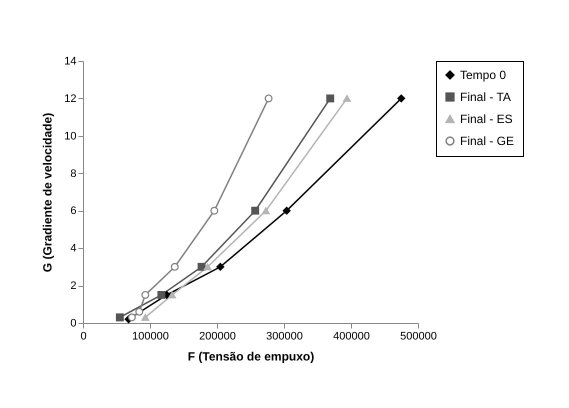 Image resolution: width=569 pixels, height=408 pixels. Describe the element at coordinates (83, 336) in the screenshot. I see `x-tick-label: 0` at that location.